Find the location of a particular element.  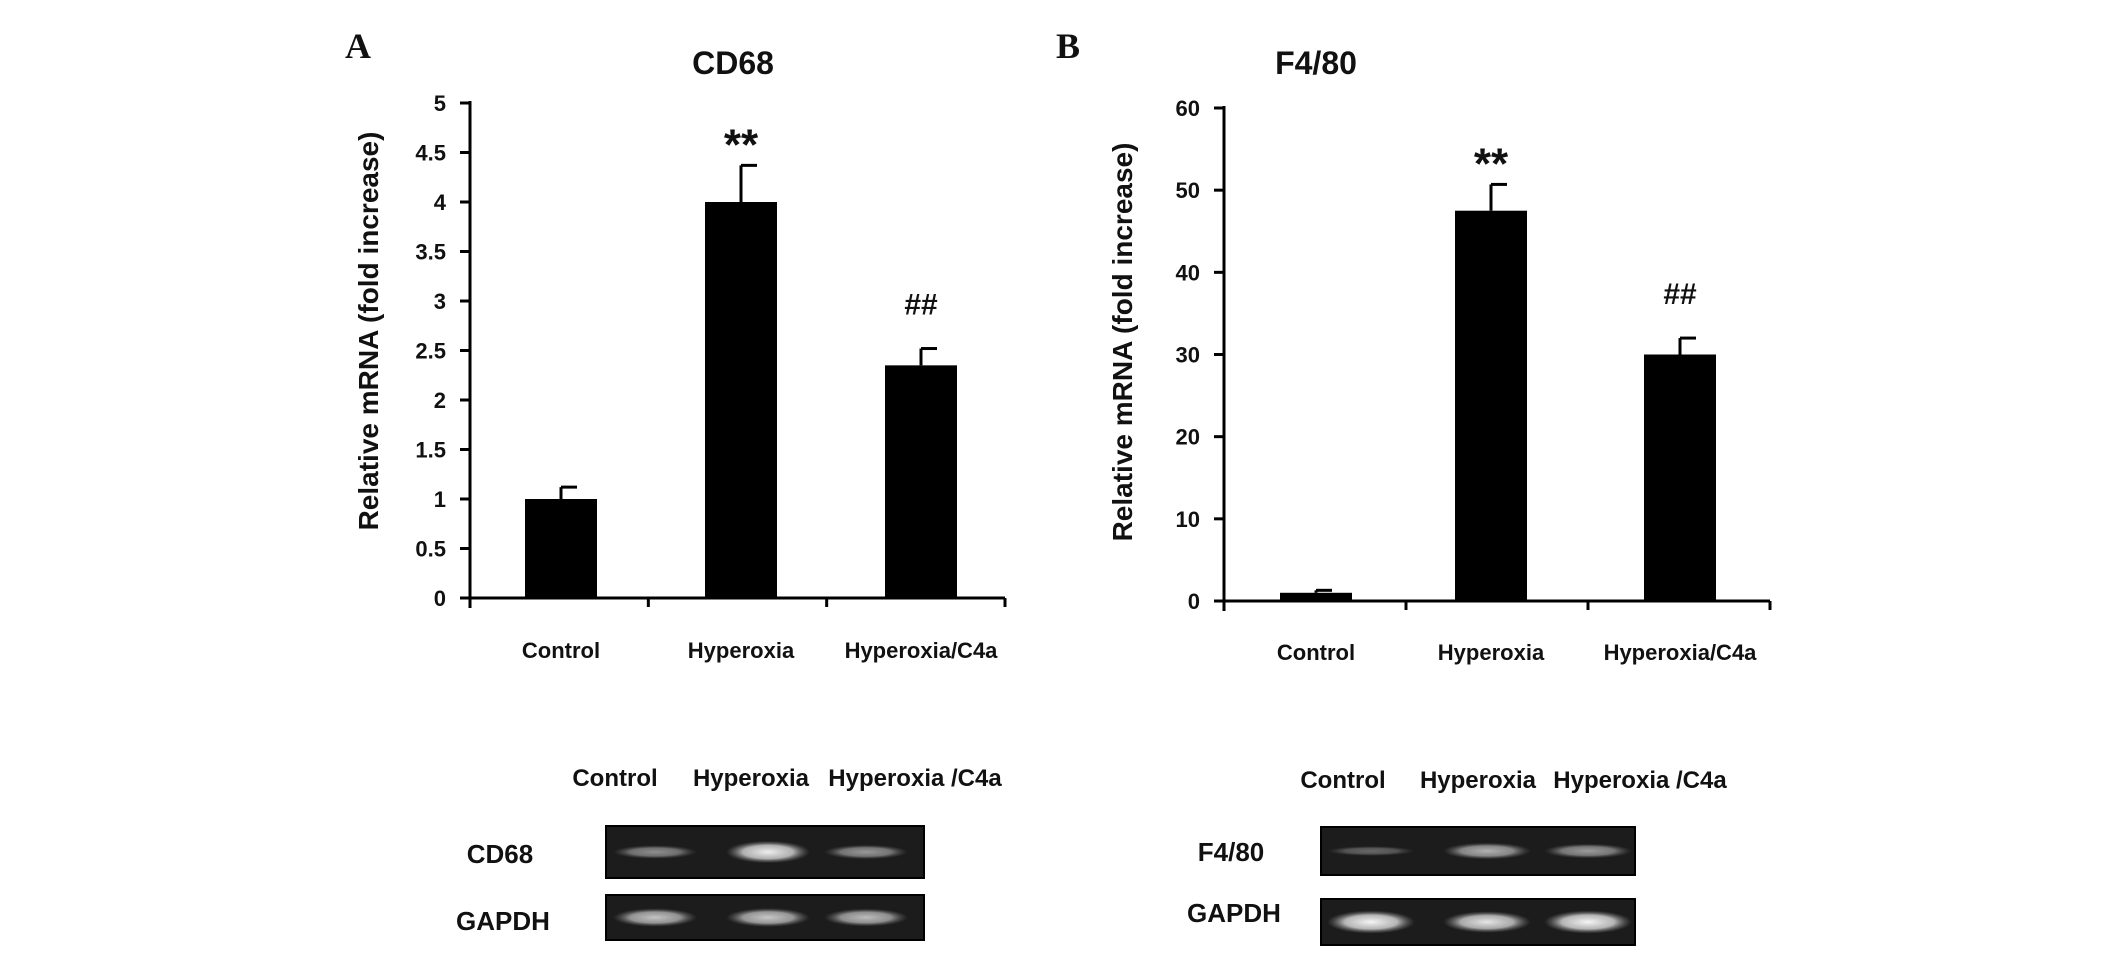

y-tick-label: 1 is located at coordinates (440, 499).